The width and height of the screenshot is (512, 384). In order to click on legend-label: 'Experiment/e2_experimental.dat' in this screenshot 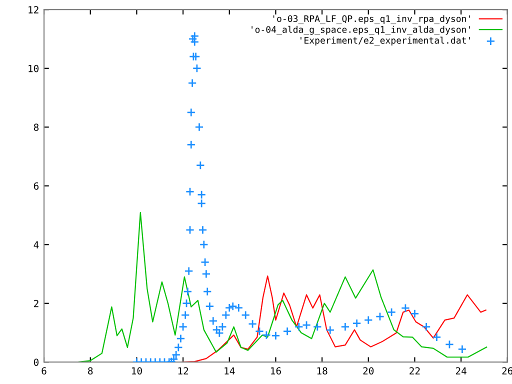, I will do `click(385, 41)`.